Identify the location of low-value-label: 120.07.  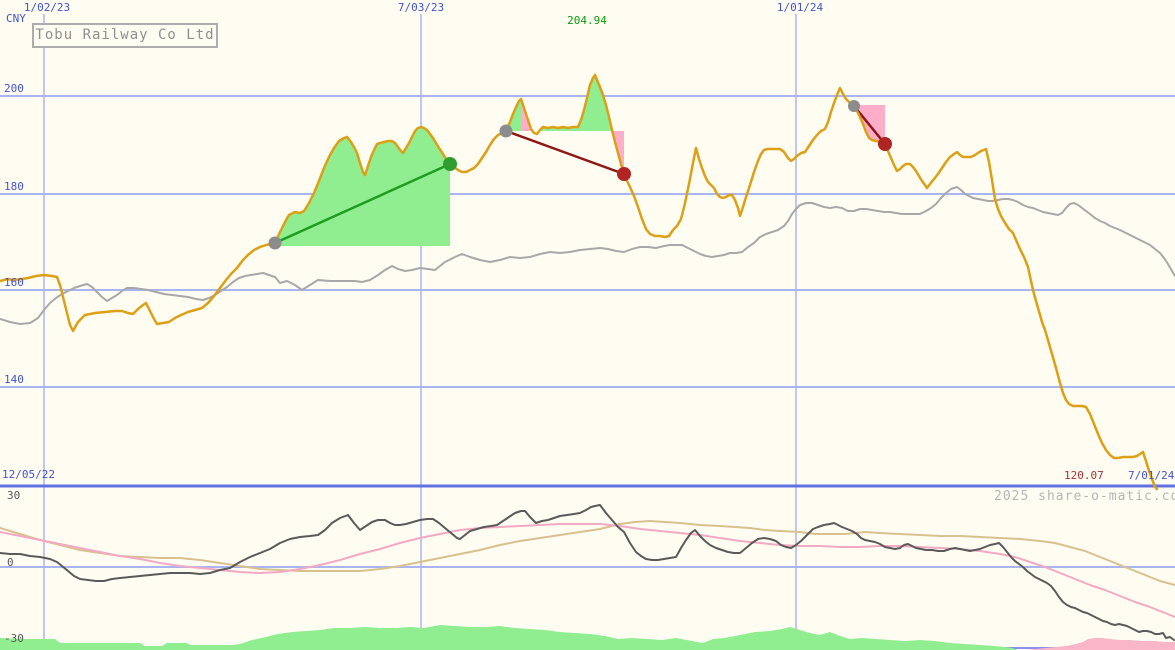
(1084, 475).